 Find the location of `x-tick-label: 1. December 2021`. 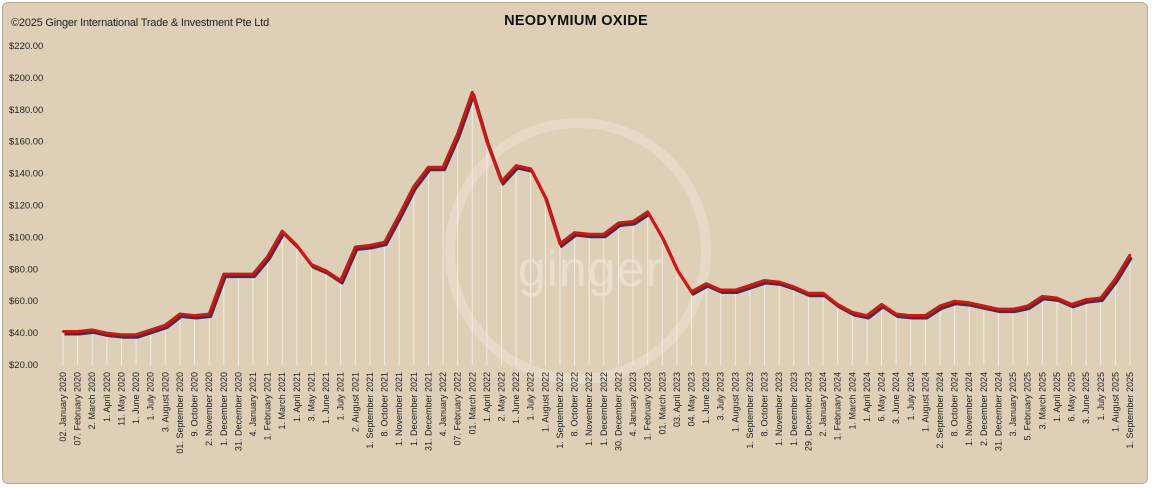

x-tick-label: 1. December 2021 is located at coordinates (414, 409).